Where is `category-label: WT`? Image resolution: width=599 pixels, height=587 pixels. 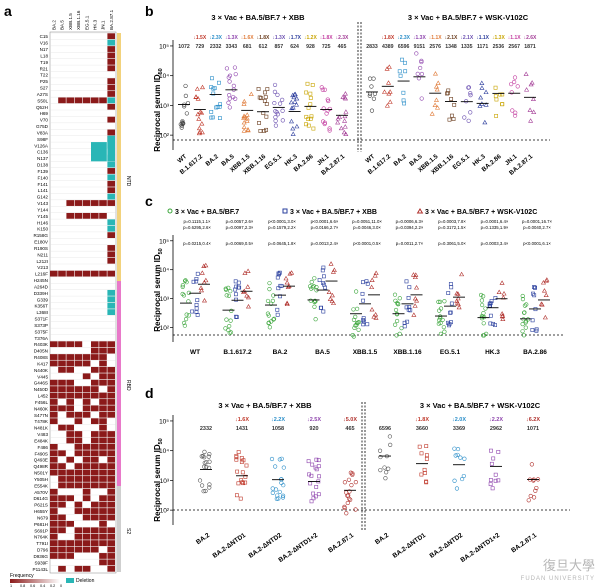 category-label: WT is located at coordinates (182, 159).